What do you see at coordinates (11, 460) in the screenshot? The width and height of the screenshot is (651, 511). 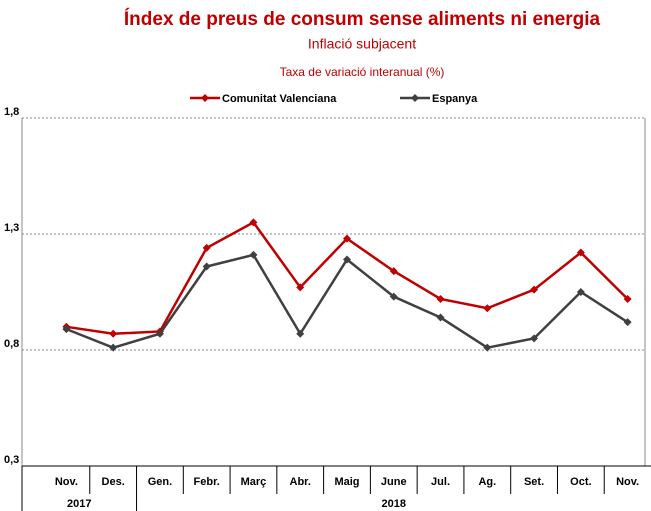 I see `y-tick-label: 0,3` at bounding box center [11, 460].